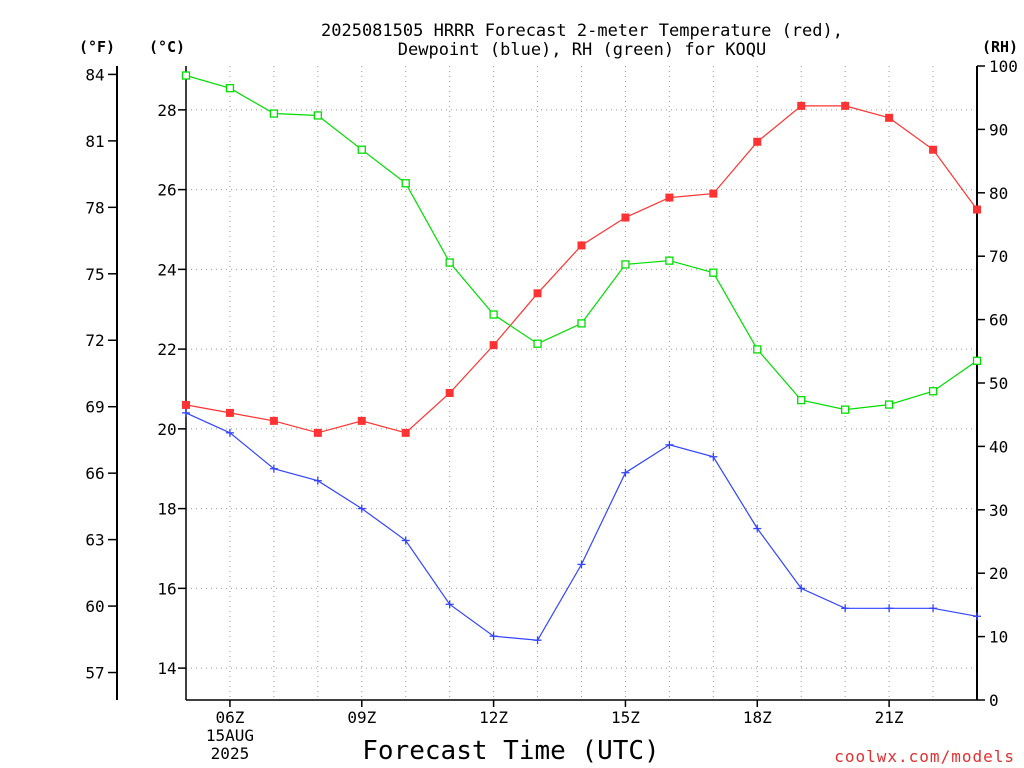 This screenshot has height=768, width=1024. What do you see at coordinates (94, 606) in the screenshot?
I see `fahrenheit-tick-label: 60` at bounding box center [94, 606].